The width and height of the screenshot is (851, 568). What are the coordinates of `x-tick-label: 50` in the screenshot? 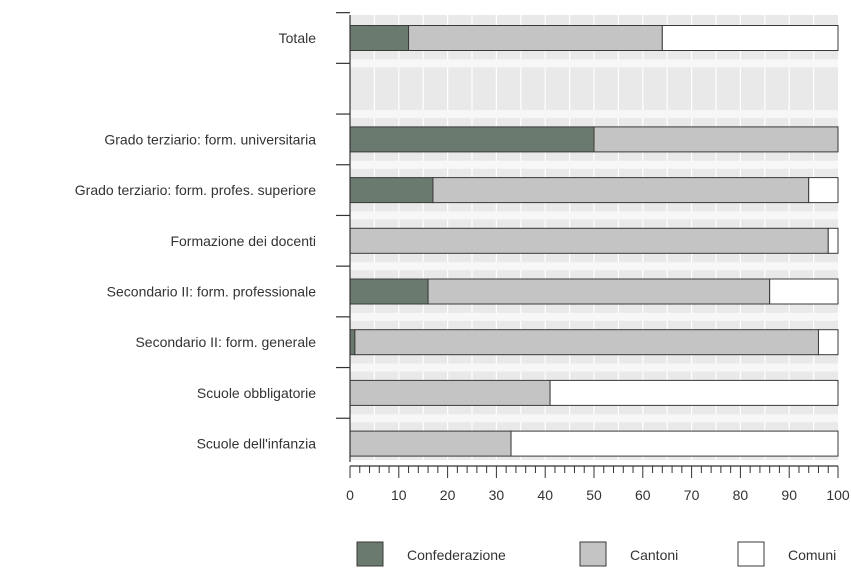 It's located at (594, 495).